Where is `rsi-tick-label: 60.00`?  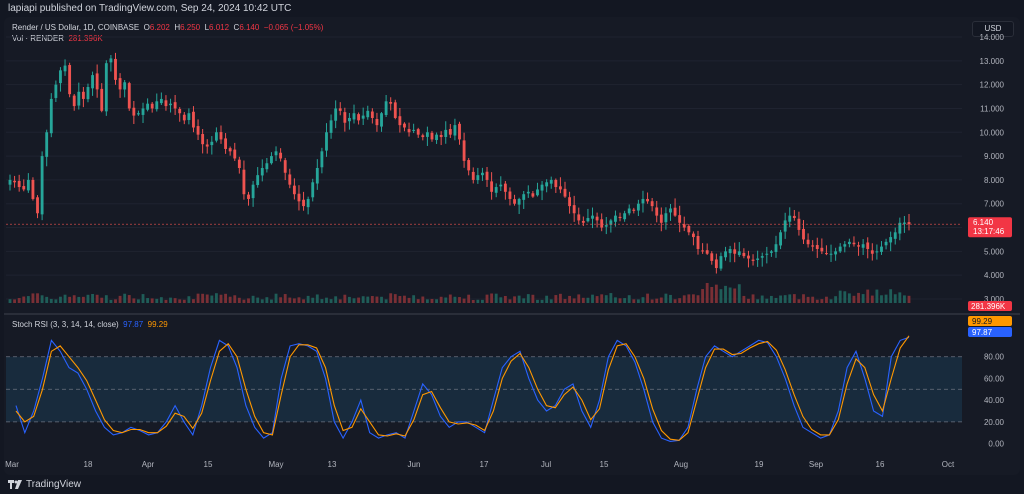
rsi-tick-label: 60.00 is located at coordinates (994, 378).